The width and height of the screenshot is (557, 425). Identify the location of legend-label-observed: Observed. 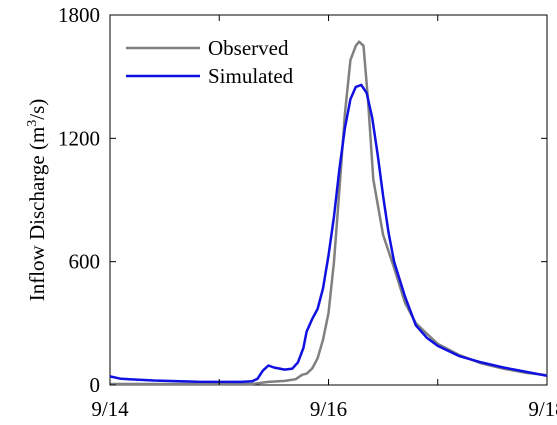
(248, 48).